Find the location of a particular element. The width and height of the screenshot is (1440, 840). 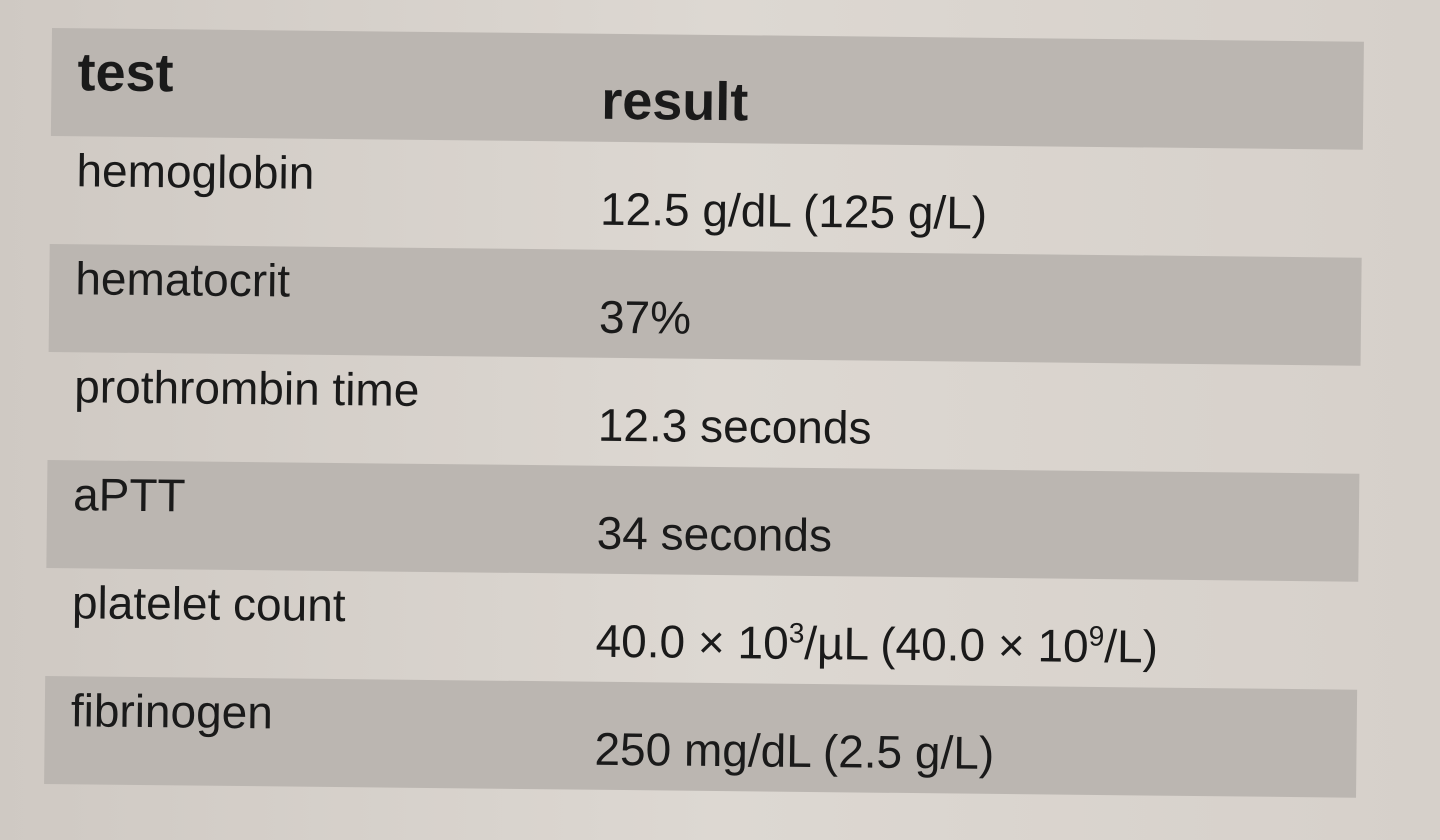

test-name: platelet count is located at coordinates (208, 604).